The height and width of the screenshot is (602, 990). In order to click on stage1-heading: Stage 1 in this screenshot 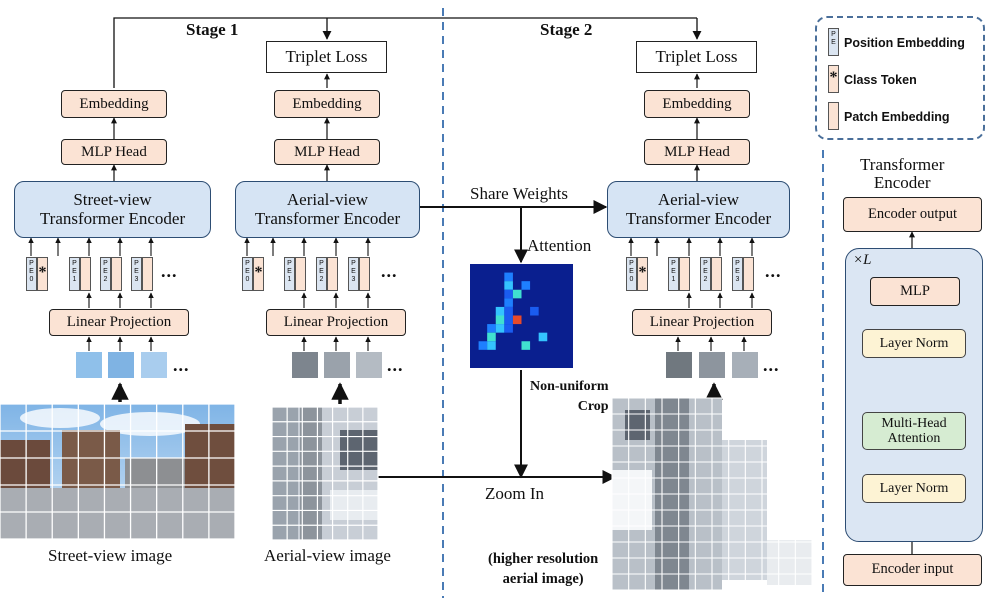, I will do `click(212, 29)`.